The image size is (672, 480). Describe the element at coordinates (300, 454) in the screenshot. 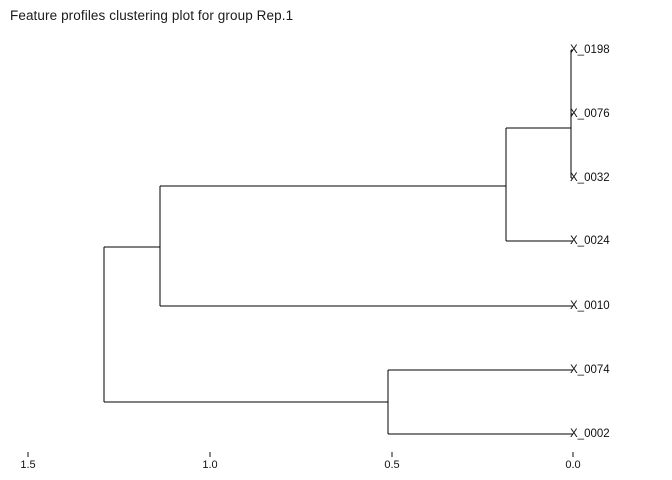

I see `axis-ticks` at that location.